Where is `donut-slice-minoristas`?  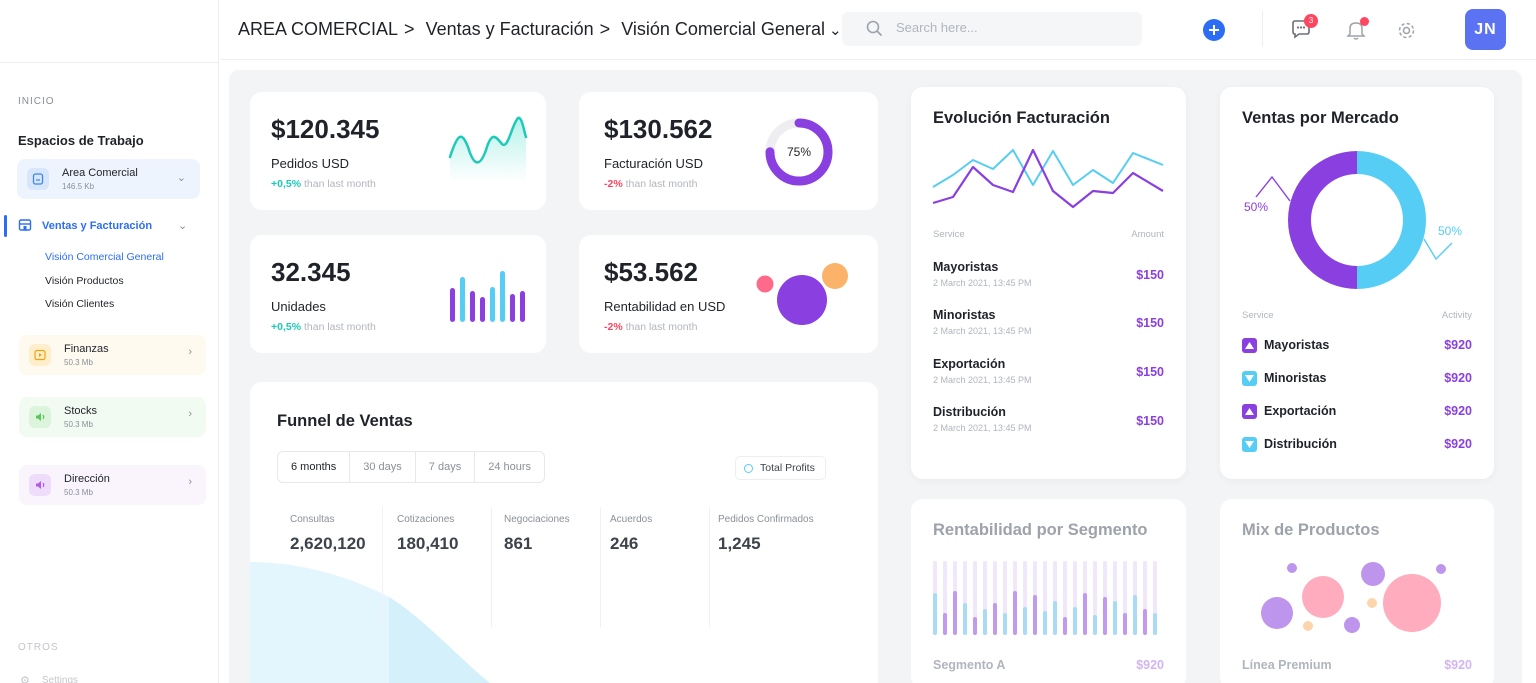
donut-slice-minoristas is located at coordinates (1391, 220).